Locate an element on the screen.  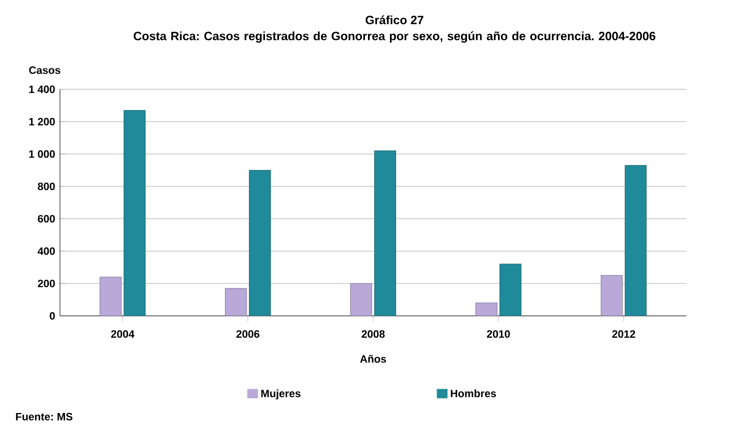
x-tick-label: 2010 is located at coordinates (498, 334).